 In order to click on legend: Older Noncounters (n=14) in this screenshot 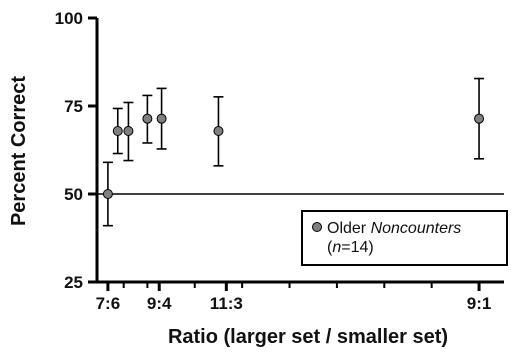, I will do `click(404, 238)`.